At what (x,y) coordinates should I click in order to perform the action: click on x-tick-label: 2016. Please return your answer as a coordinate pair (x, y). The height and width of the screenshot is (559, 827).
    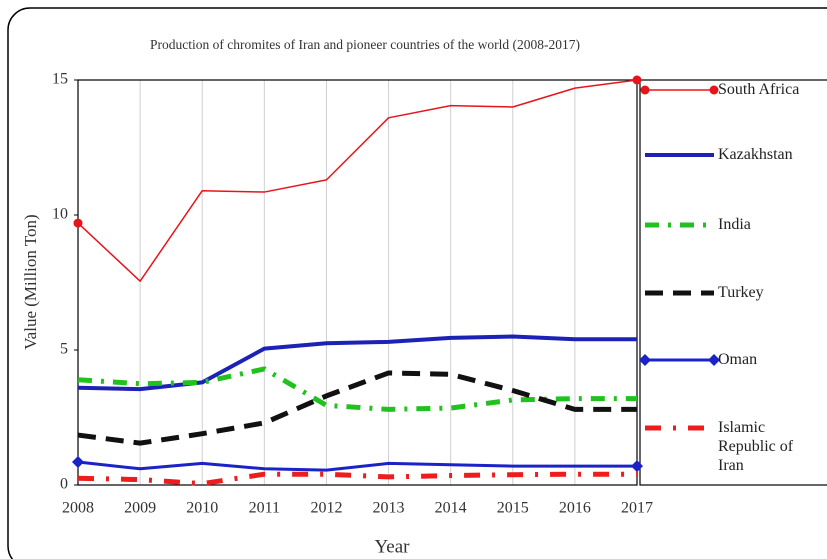
    Looking at the image, I should click on (575, 508).